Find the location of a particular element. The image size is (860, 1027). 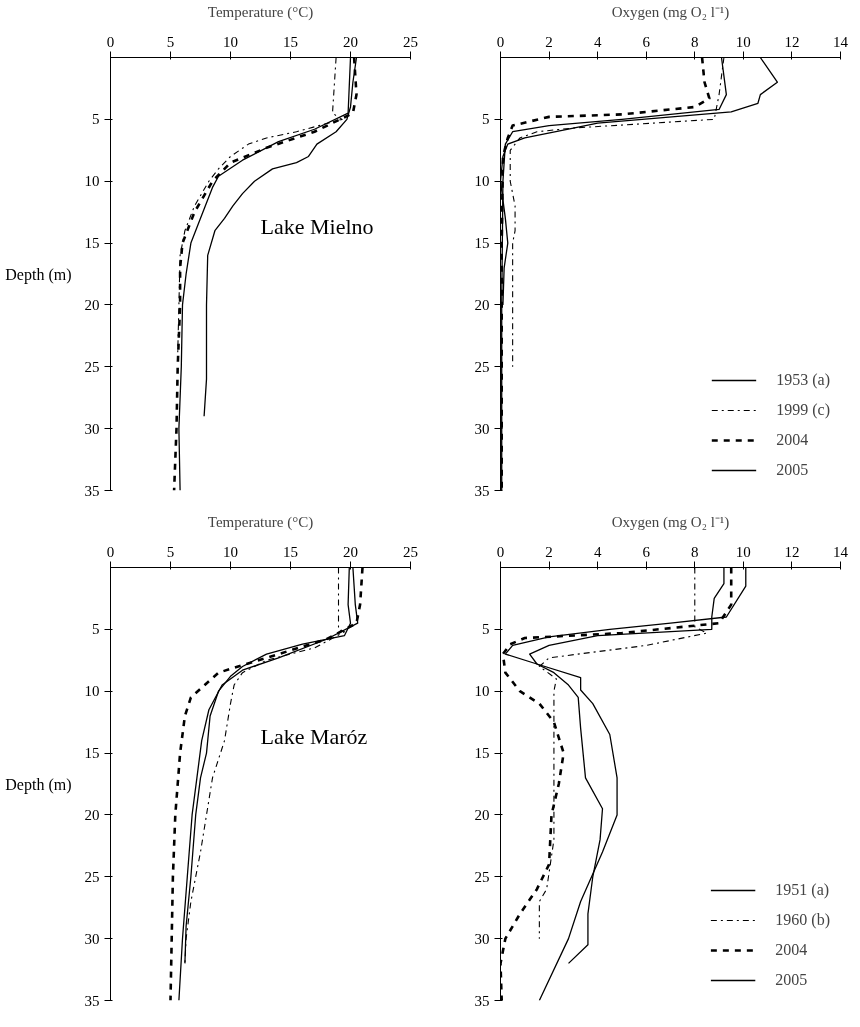

legend-label: 1999 (c) is located at coordinates (803, 410).